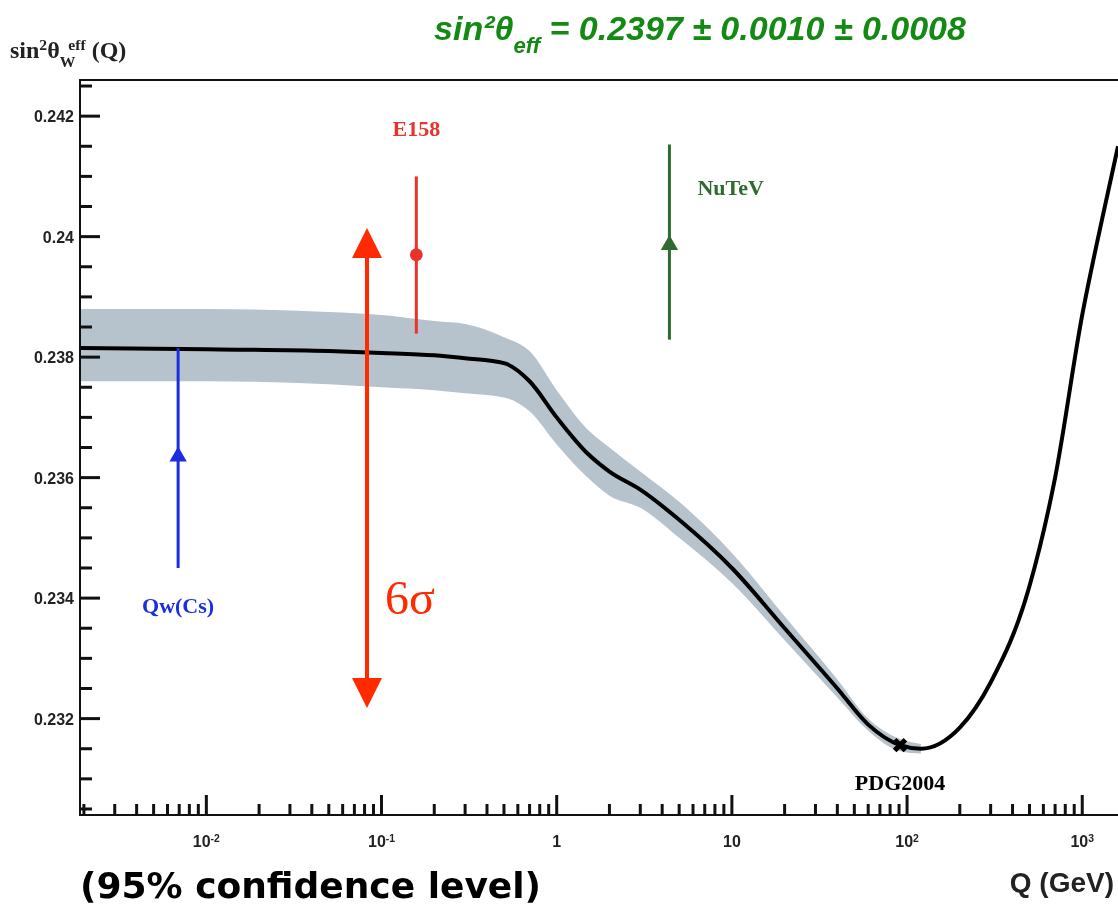 The height and width of the screenshot is (912, 1118). What do you see at coordinates (311, 885) in the screenshot?
I see `text: (95% confidence level)` at bounding box center [311, 885].